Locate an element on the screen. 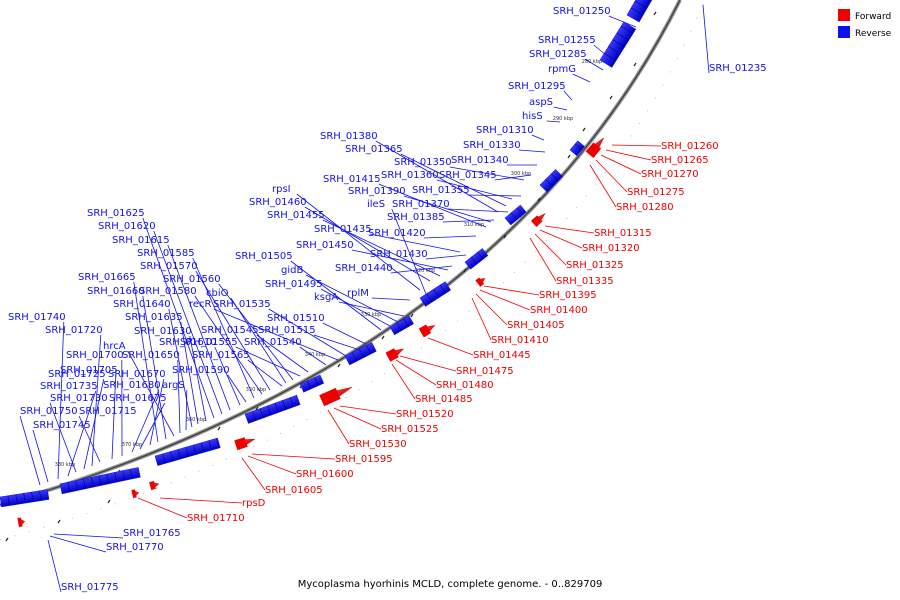 The height and width of the screenshot is (600, 900). leader-line-rplm is located at coordinates (391, 299).